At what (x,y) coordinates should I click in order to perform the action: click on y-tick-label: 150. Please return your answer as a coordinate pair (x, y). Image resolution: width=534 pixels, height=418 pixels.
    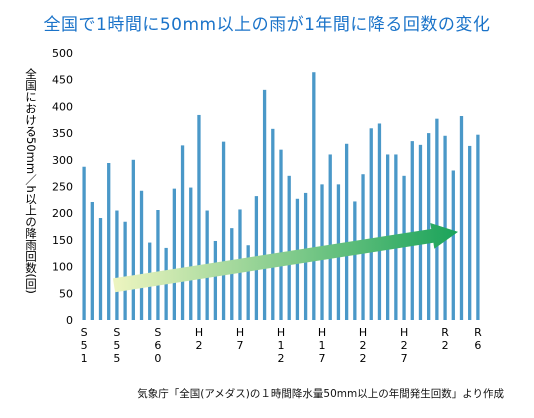
    Looking at the image, I should click on (62, 240).